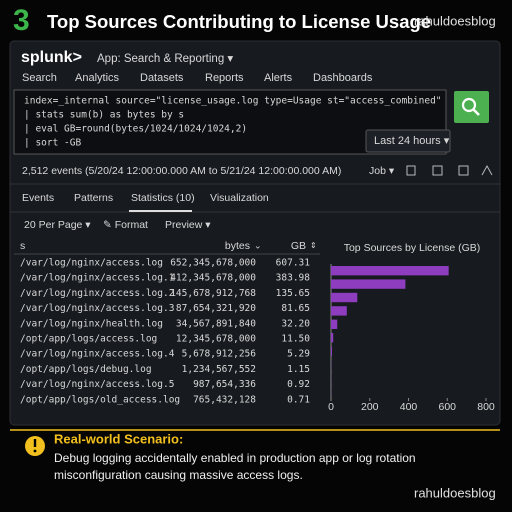 Image resolution: width=512 pixels, height=512 pixels. What do you see at coordinates (382, 171) in the screenshot?
I see `job-menu: Job ▾` at bounding box center [382, 171].